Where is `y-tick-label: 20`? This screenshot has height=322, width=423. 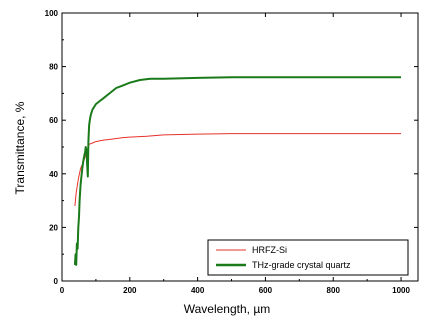
y-tick-label: 20 is located at coordinates (53, 227).